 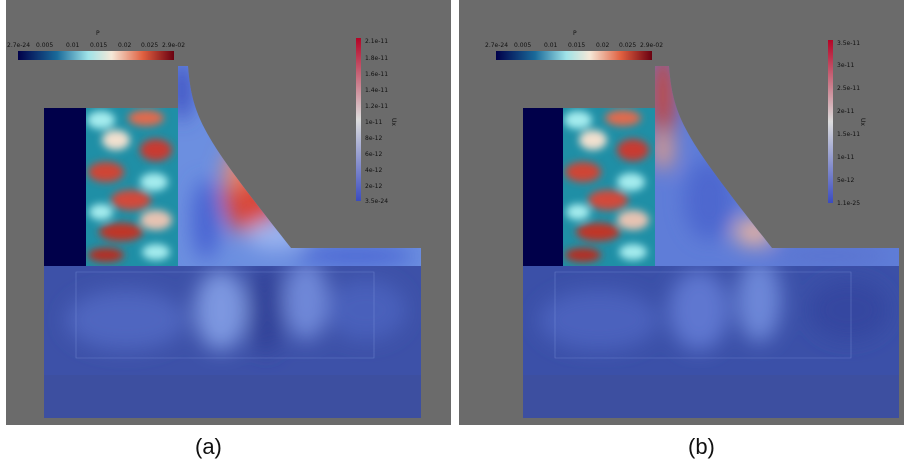 I want to click on displacement-tick: 1.5e-11, so click(x=848, y=134).